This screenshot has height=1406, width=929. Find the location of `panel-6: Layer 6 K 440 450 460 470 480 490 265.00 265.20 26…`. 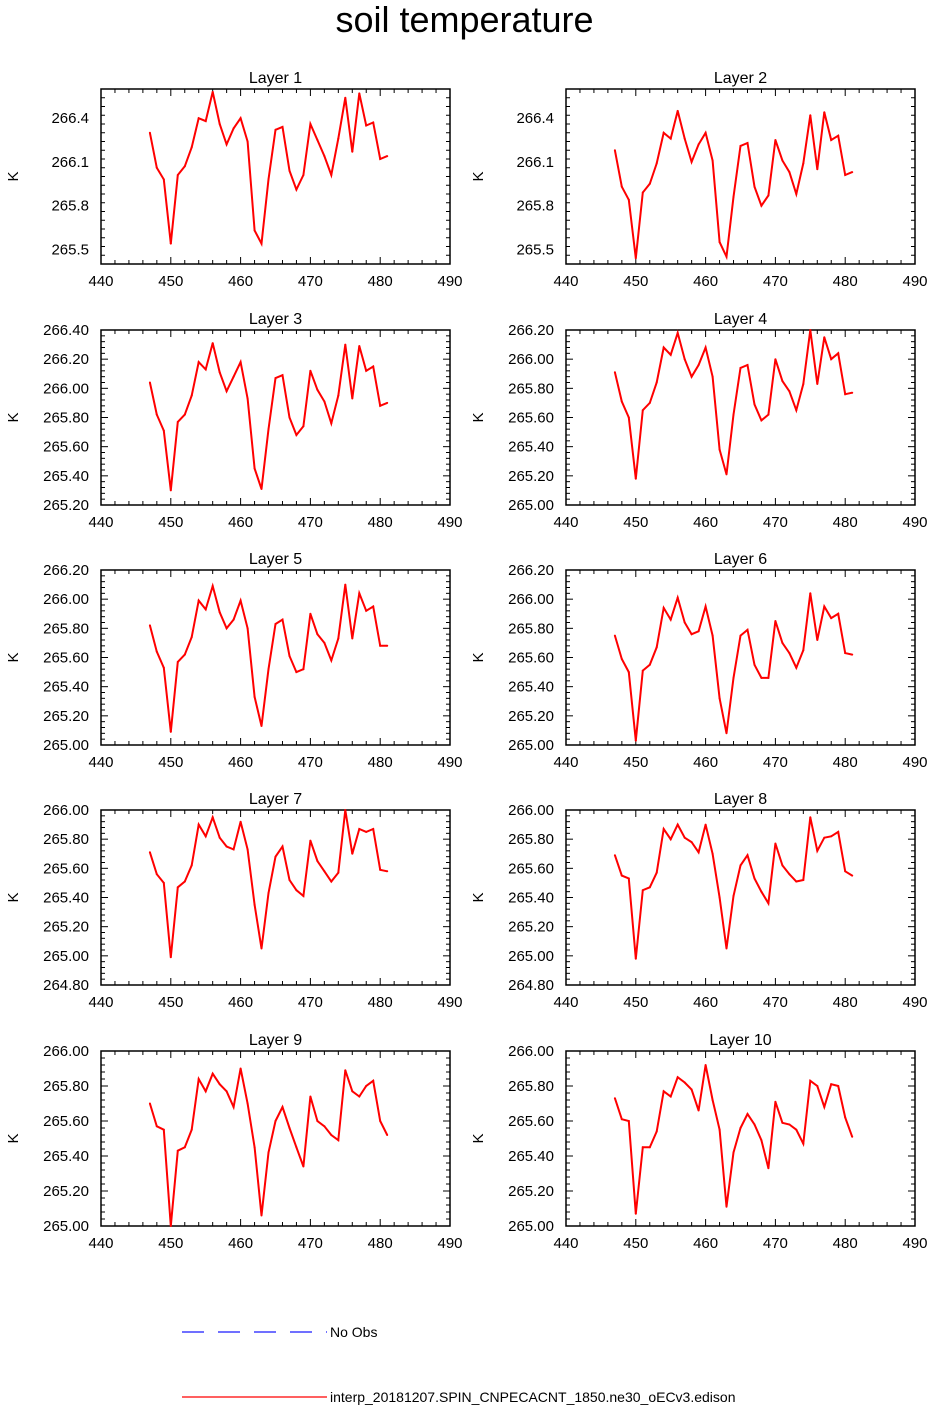

panel-6: Layer 6 K 440 450 460 470 480 490 265.00 265.20 26… is located at coordinates (699, 661).